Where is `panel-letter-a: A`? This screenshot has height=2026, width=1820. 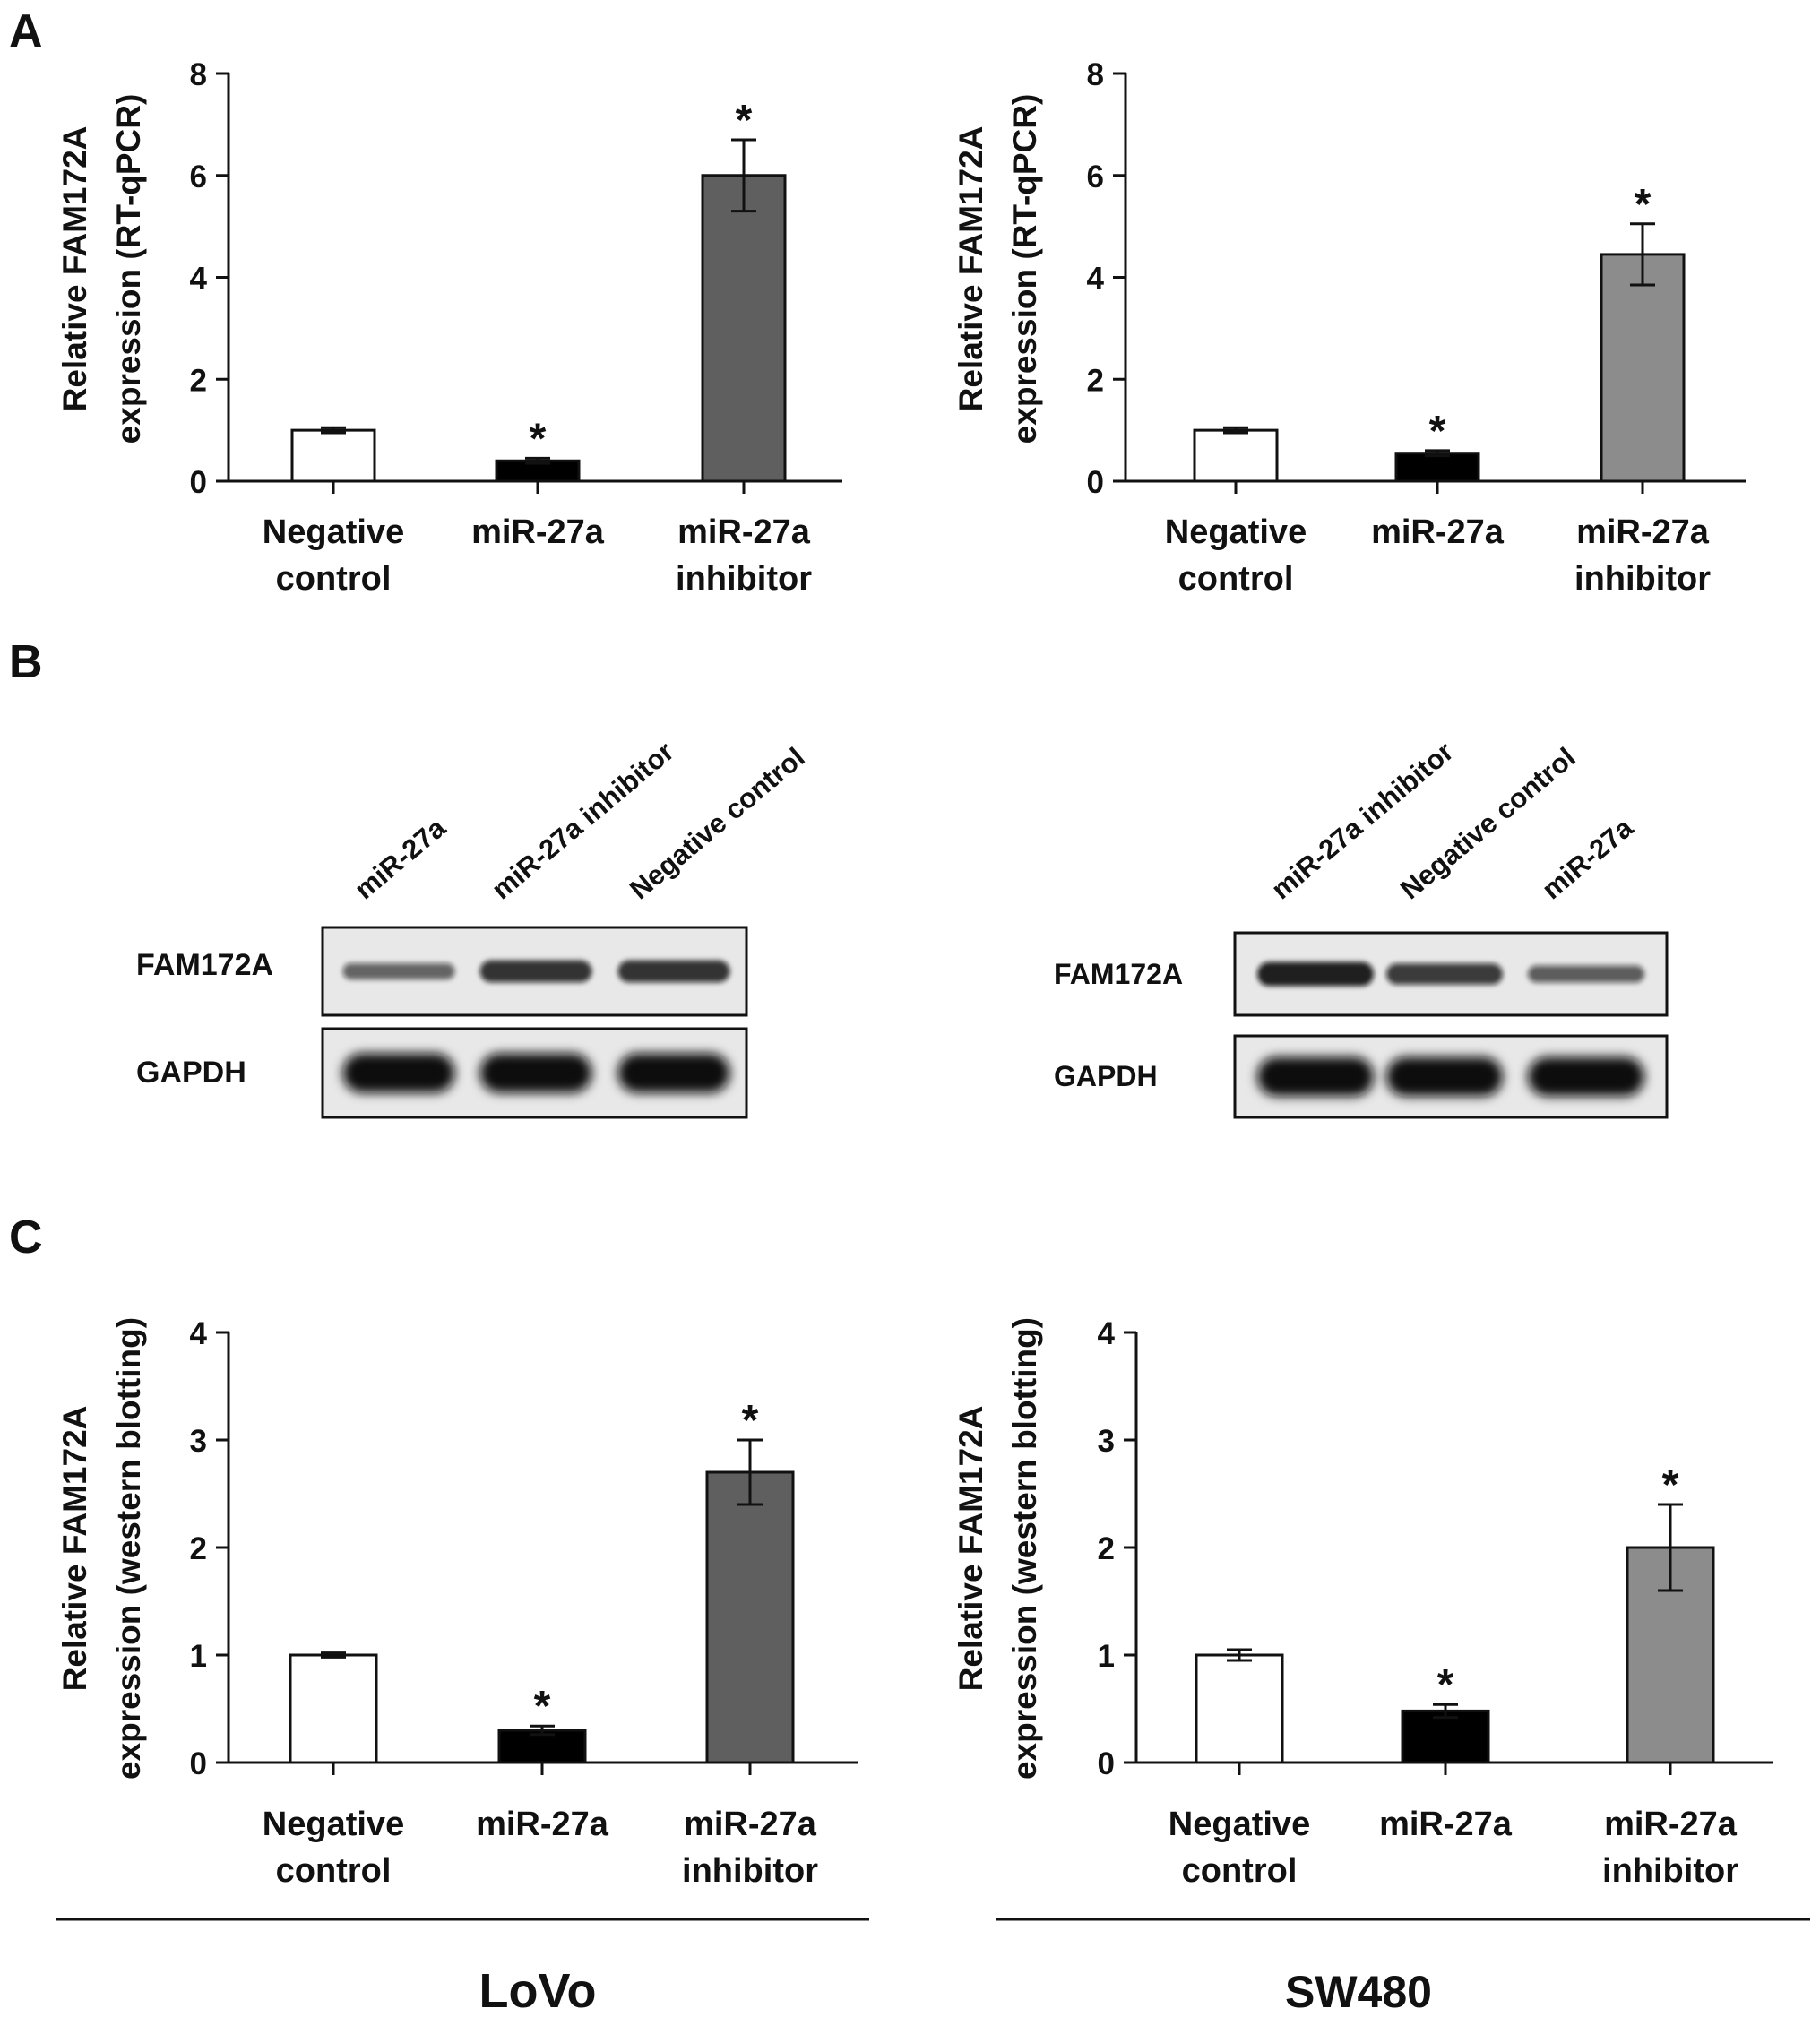
panel-letter-a: A is located at coordinates (26, 31).